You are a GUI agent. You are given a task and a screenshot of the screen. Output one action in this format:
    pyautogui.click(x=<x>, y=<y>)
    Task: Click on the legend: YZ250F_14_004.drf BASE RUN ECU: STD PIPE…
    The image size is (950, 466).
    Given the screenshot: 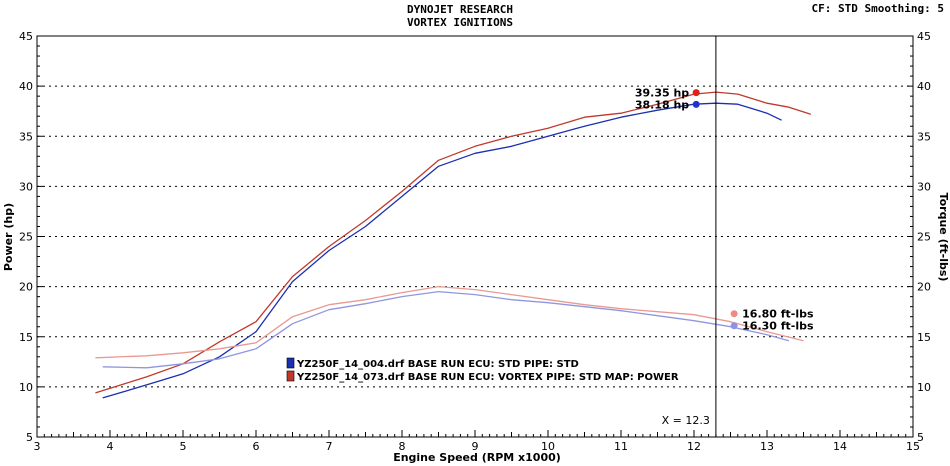 What is the action you would take?
    pyautogui.click(x=482, y=370)
    